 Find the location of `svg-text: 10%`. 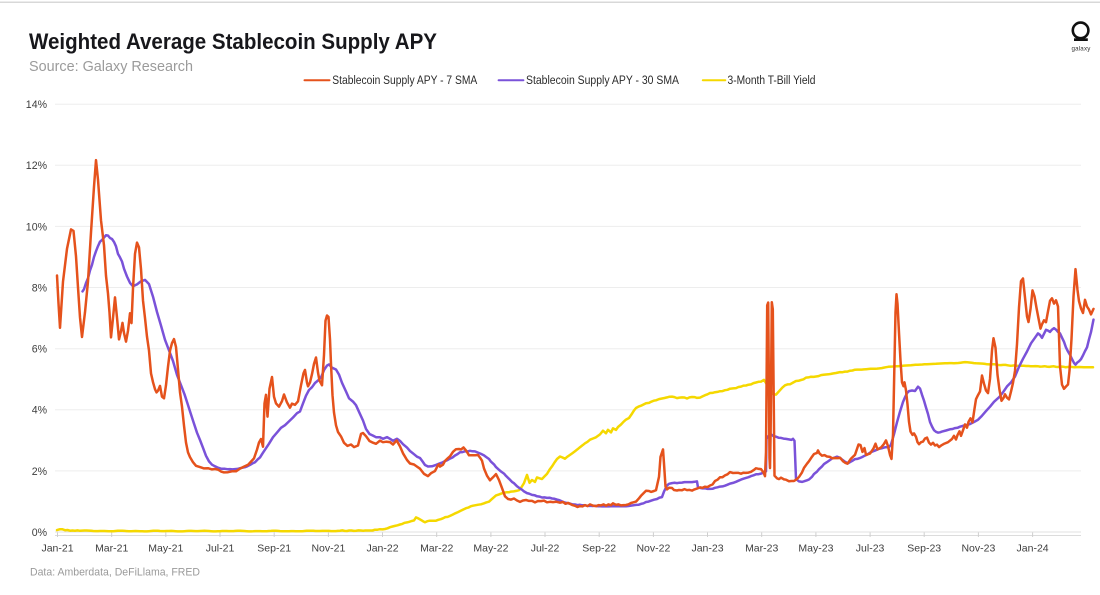

svg-text: 10% is located at coordinates (37, 227).